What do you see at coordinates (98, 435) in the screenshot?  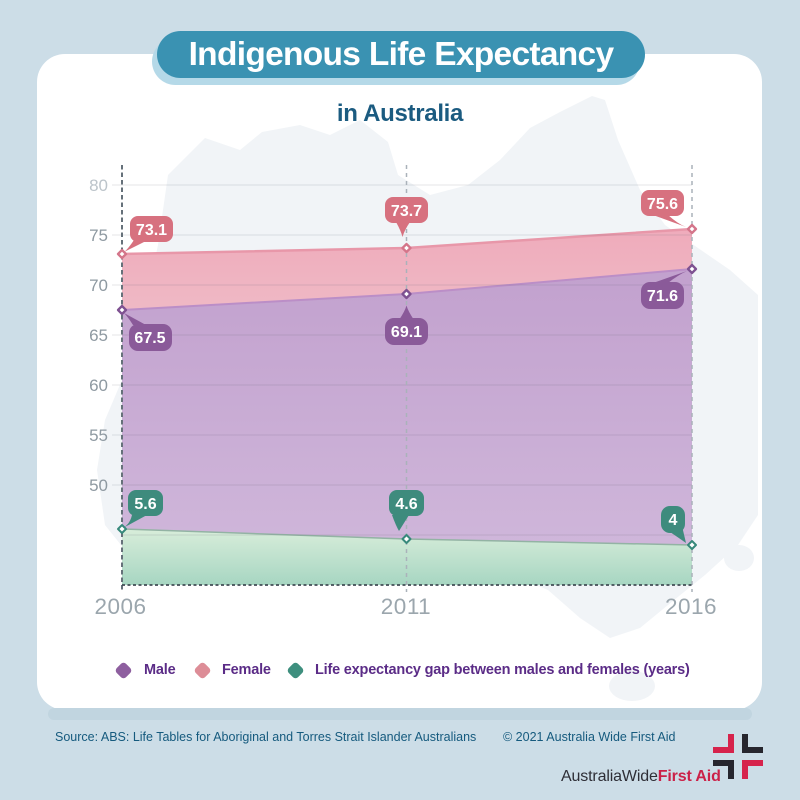 I see `svg-text: 55` at bounding box center [98, 435].